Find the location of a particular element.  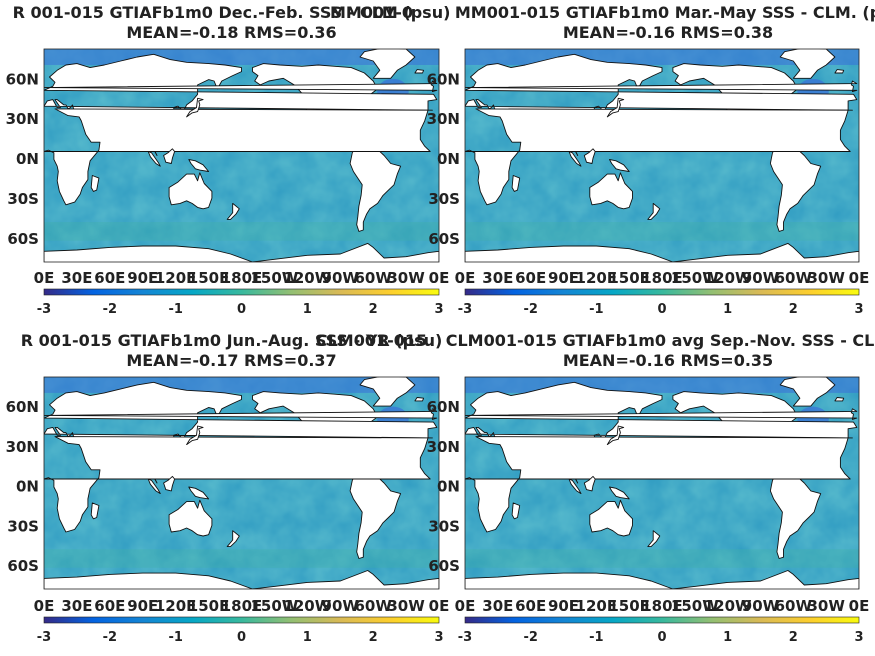

land-new-zealand is located at coordinates (654, 539).